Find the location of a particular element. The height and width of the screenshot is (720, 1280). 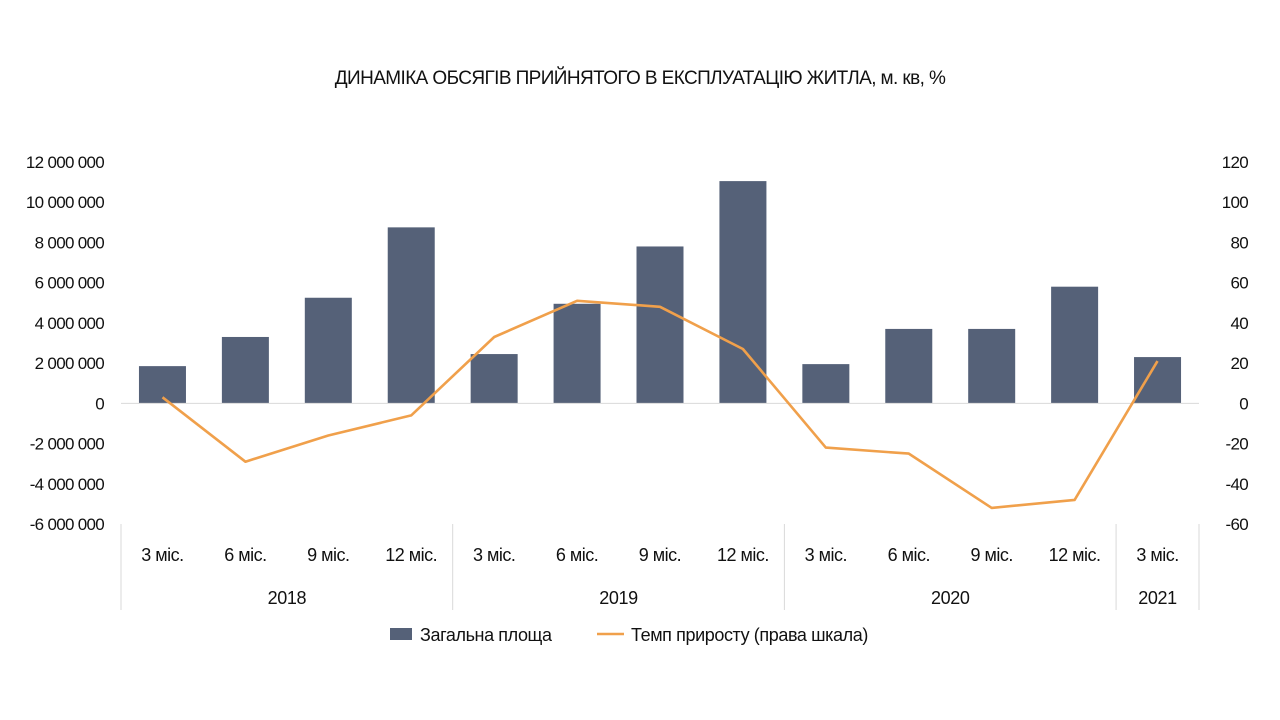

left-axis-tick-label: 12 000 000 is located at coordinates (65, 162).